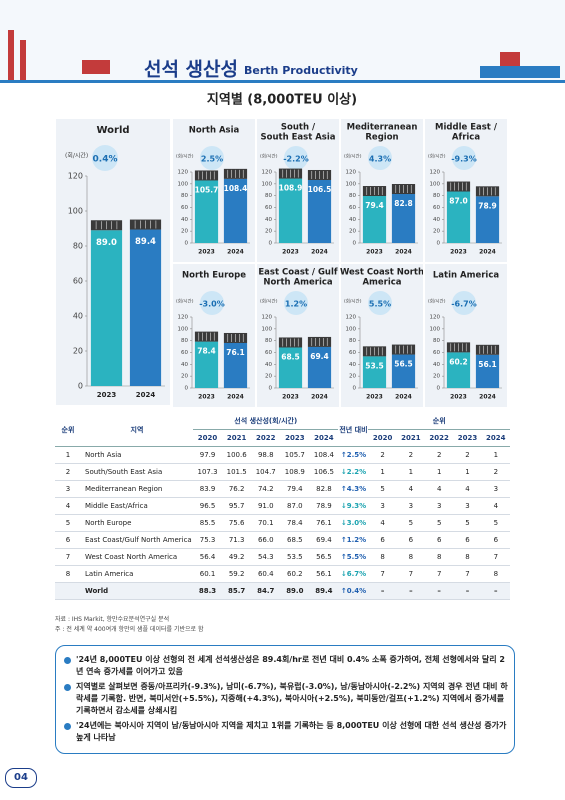 This screenshot has height=800, width=565. What do you see at coordinates (235, 397) in the screenshot?
I see `x-tick-label: 2024` at bounding box center [235, 397].